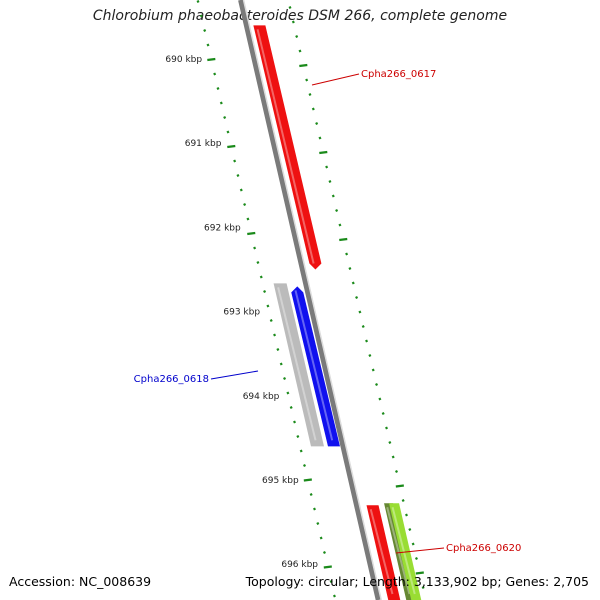 The height and width of the screenshot is (600, 600). Describe the element at coordinates (261, 397) in the screenshot. I see `tick-label: 694 kbp` at that location.